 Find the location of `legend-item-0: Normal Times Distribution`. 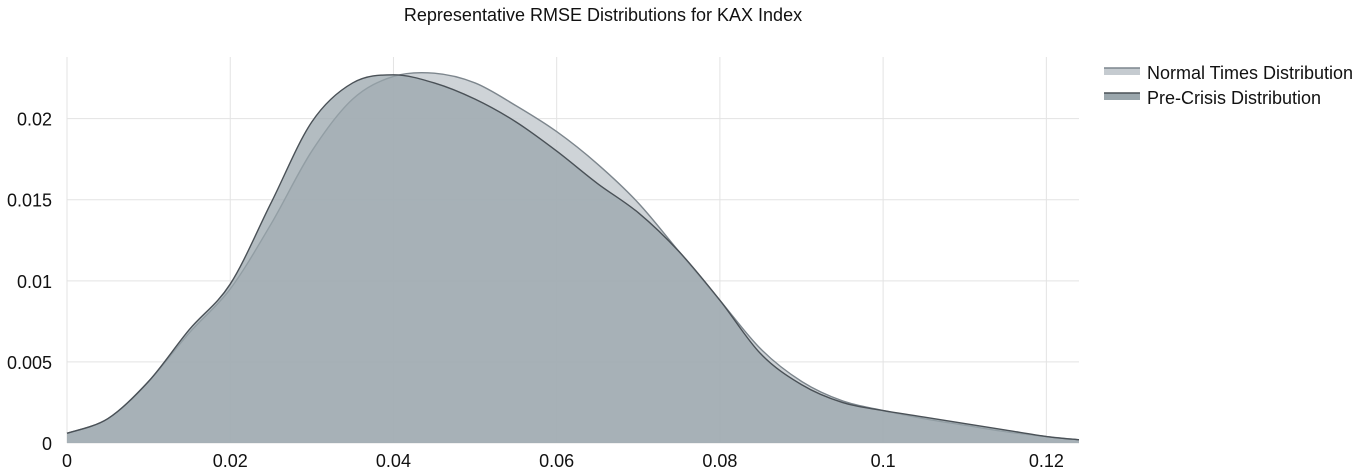

legend-item-0: Normal Times Distribution is located at coordinates (1228, 73).